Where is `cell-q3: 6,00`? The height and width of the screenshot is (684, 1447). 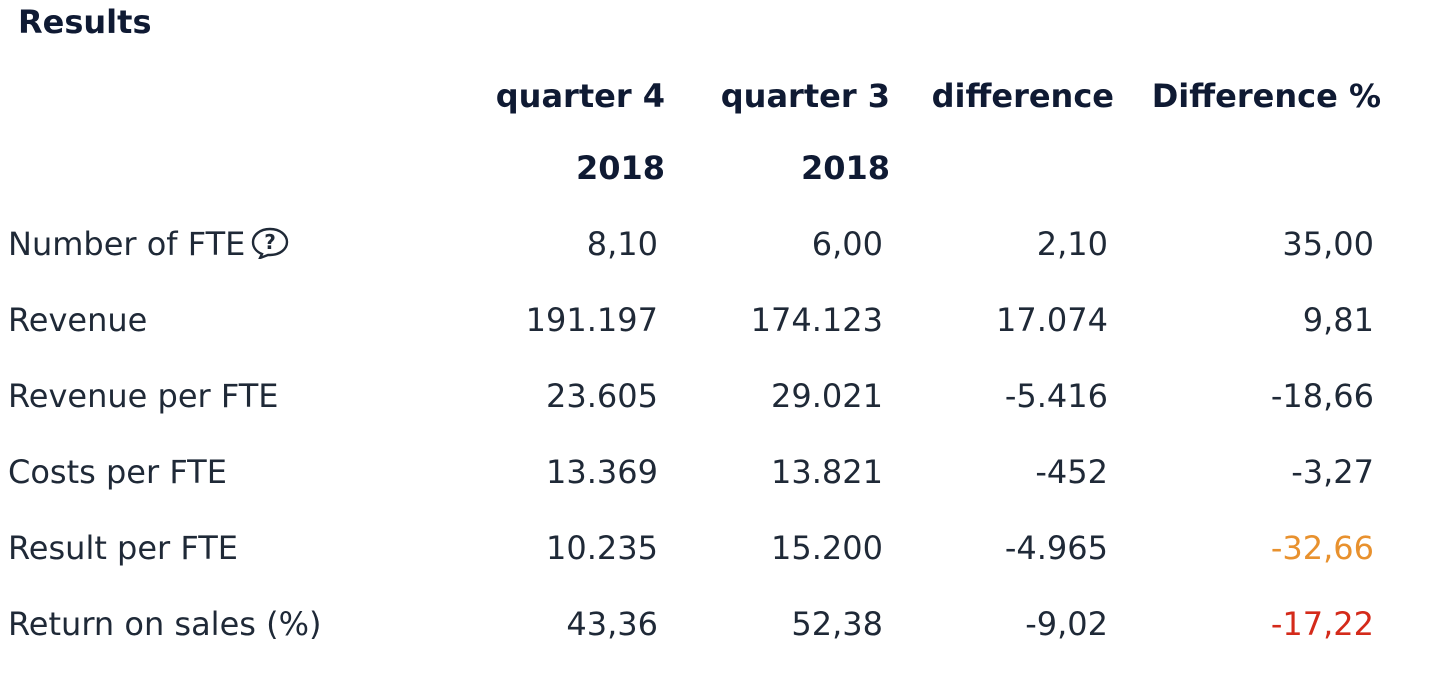 cell-q3: 6,00 is located at coordinates (847, 244).